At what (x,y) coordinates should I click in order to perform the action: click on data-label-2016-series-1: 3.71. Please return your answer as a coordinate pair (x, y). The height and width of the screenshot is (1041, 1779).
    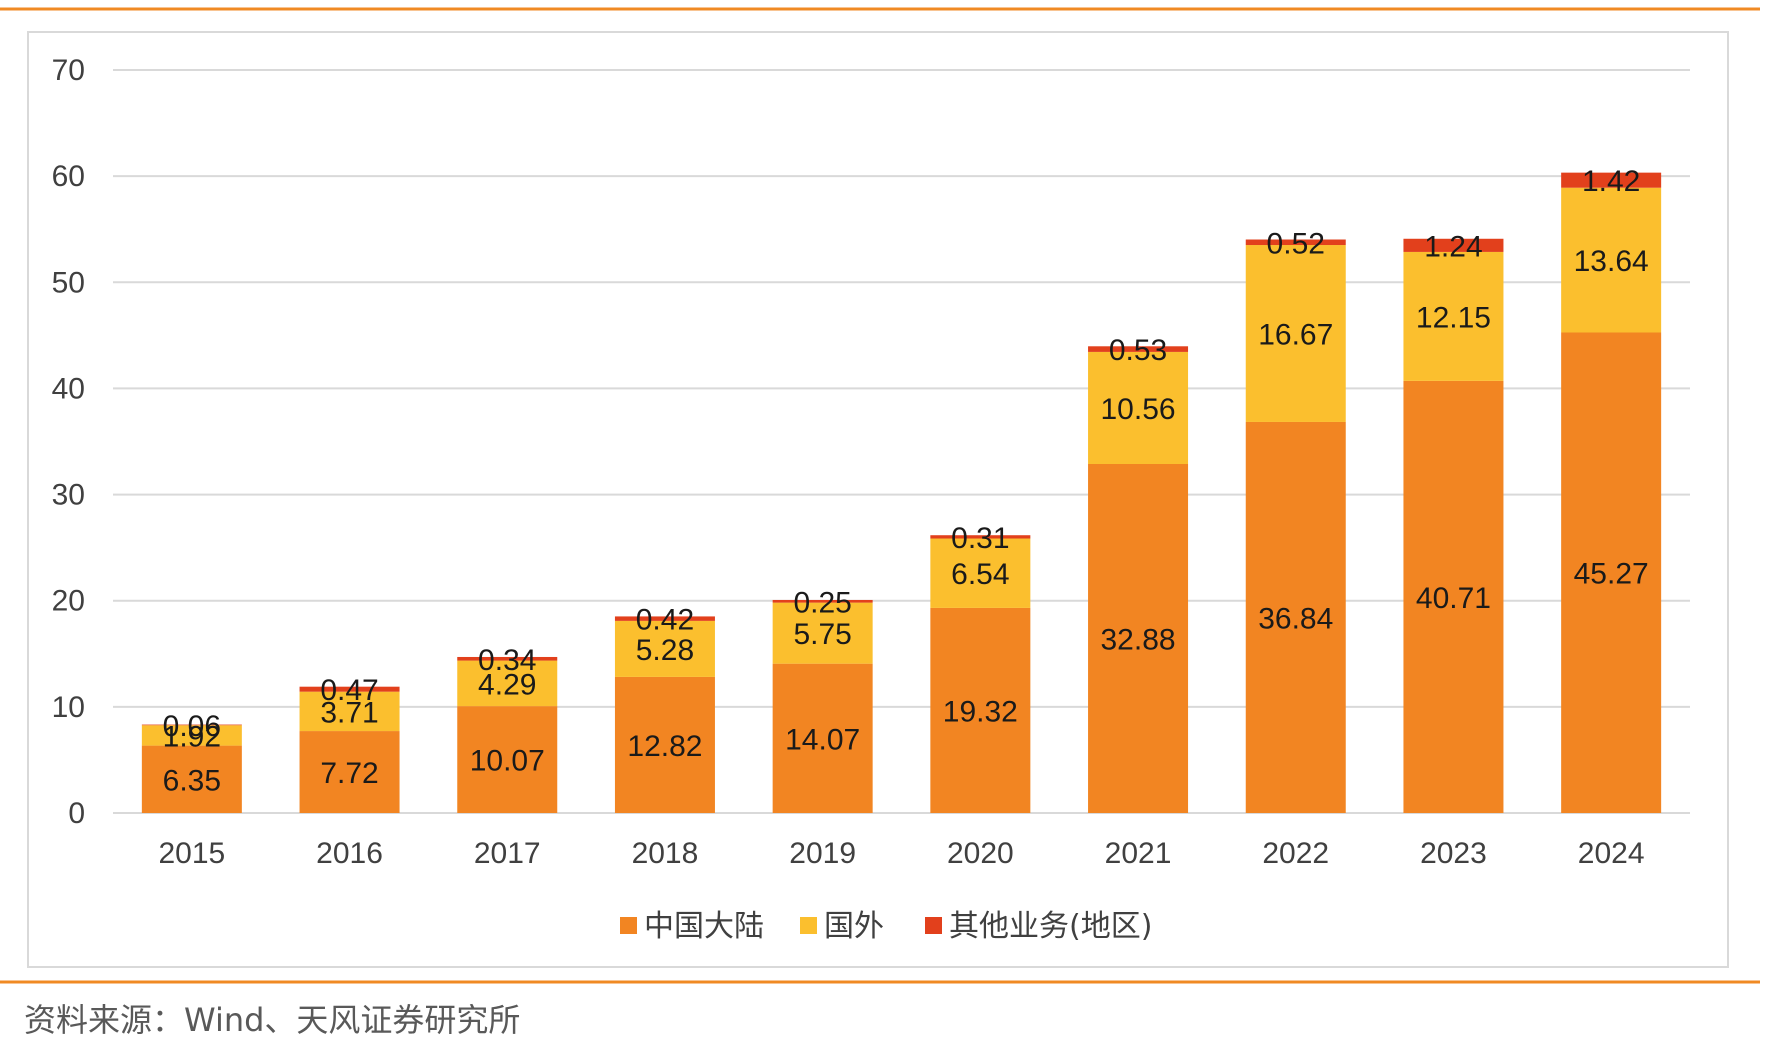
    Looking at the image, I should click on (349, 712).